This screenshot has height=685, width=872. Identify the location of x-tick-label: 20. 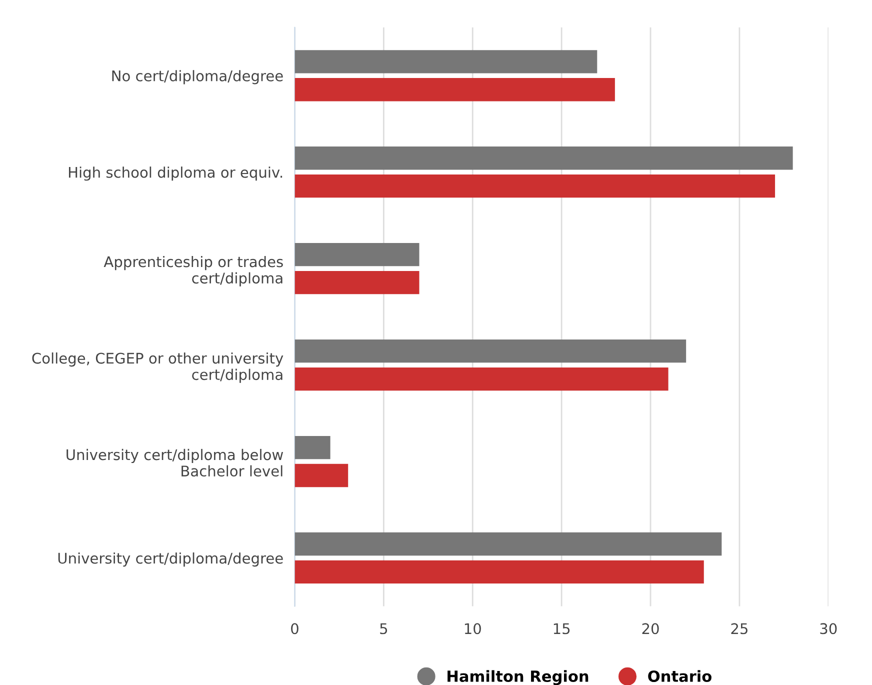
(650, 628).